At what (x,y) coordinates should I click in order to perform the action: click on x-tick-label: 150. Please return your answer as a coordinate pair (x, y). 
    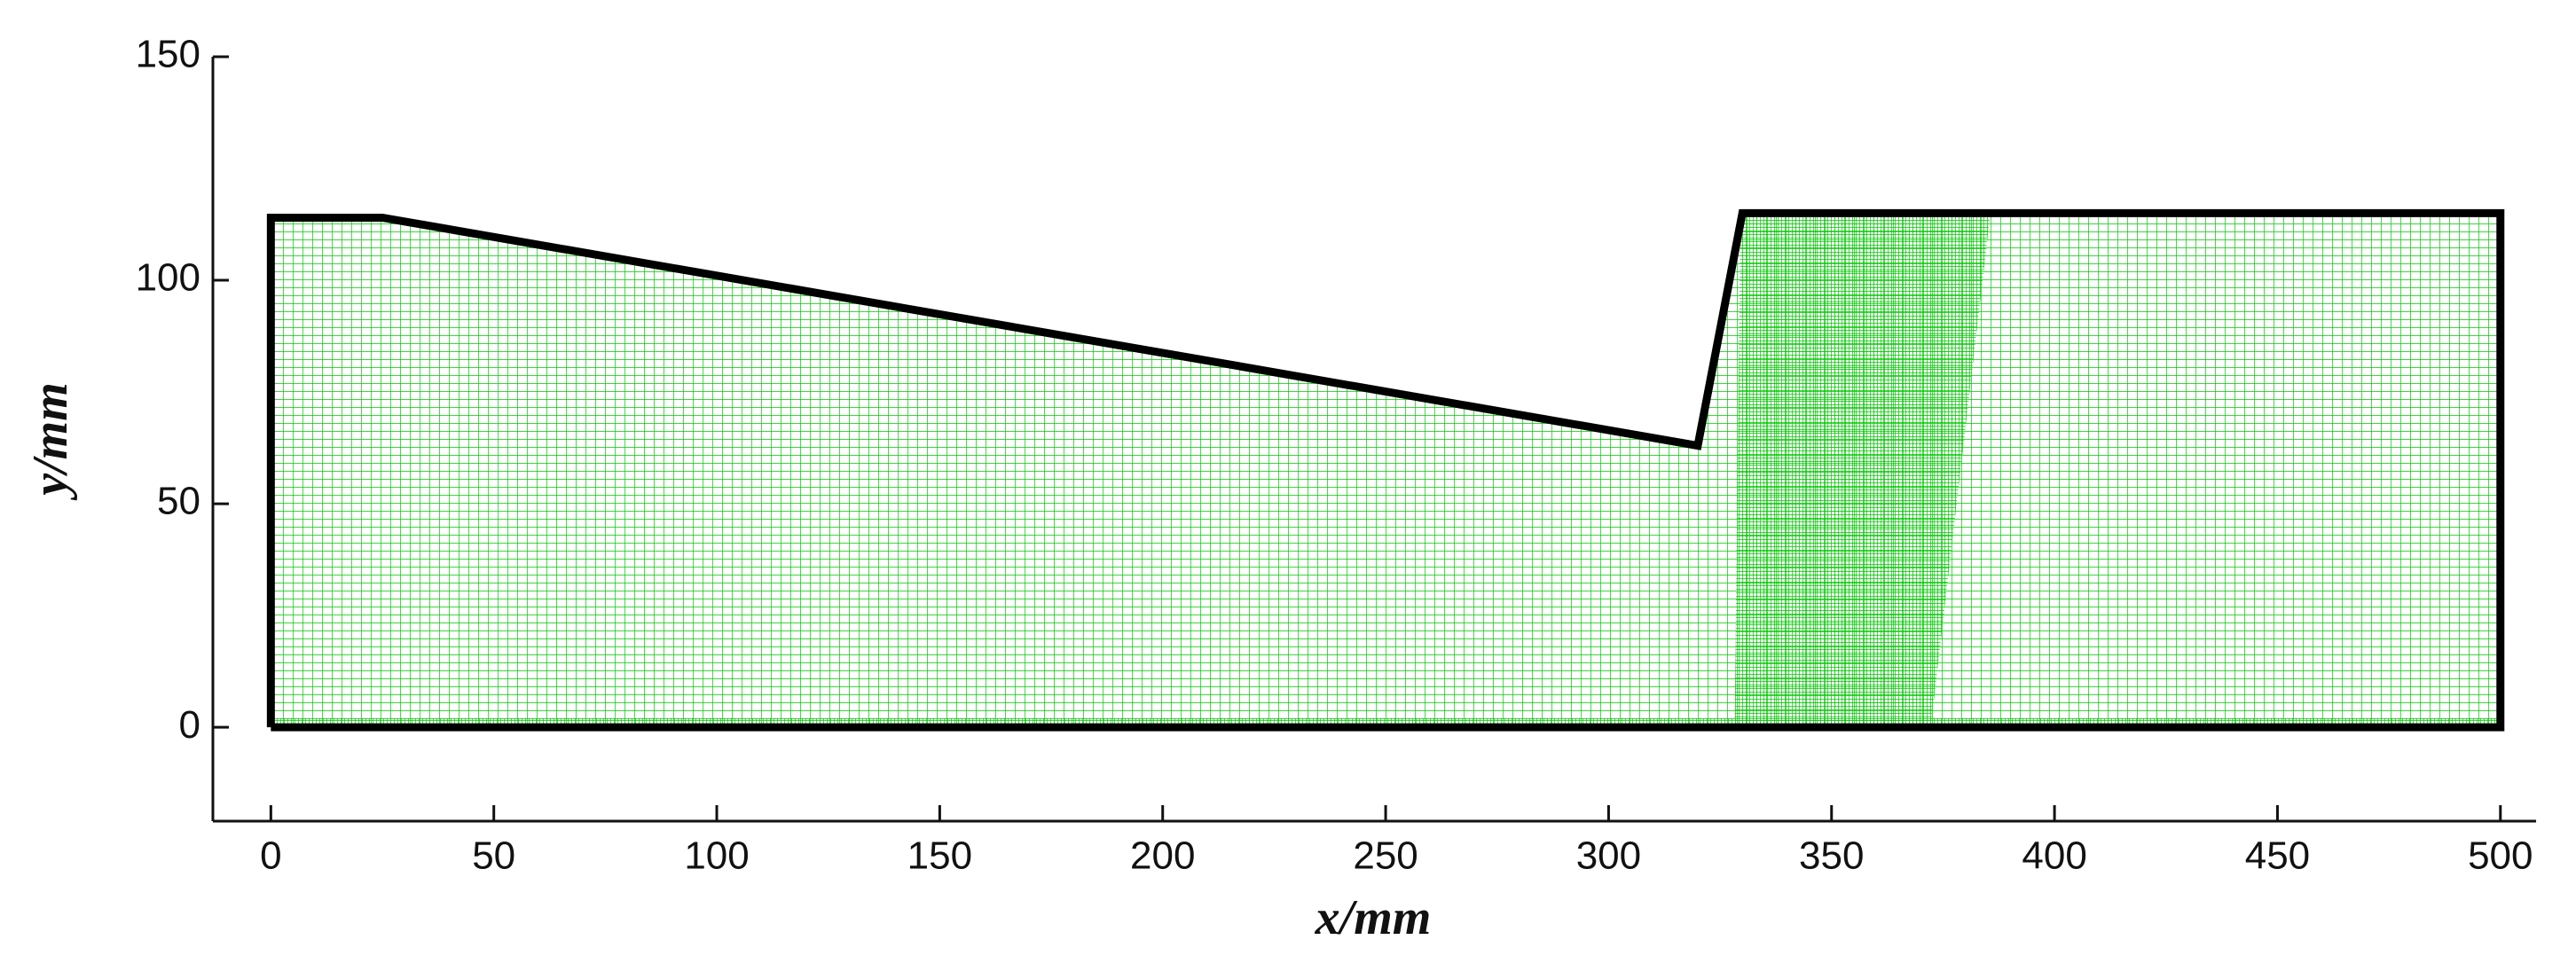
    Looking at the image, I should click on (939, 856).